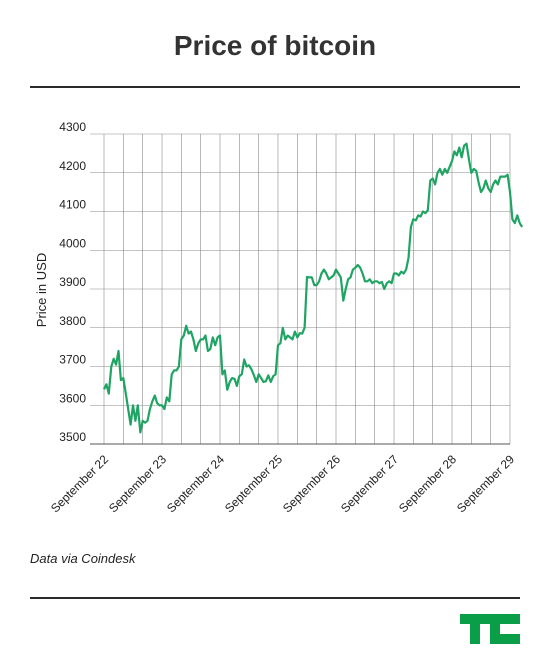 This screenshot has width=550, height=663. Describe the element at coordinates (195, 483) in the screenshot. I see `x-tick-label: September 24` at that location.